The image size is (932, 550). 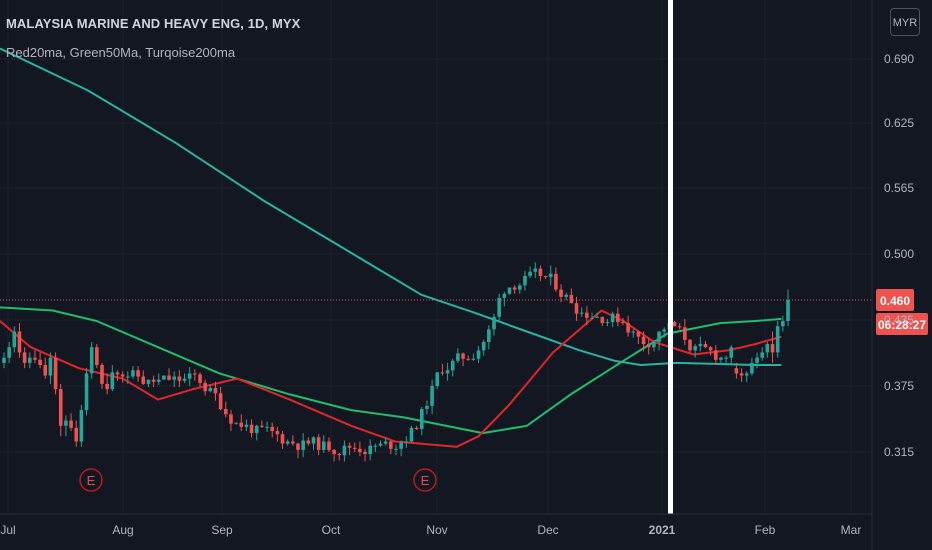 I want to click on price-axis: 0.690 0.625 0.565 0.500 0.435 0.375 0.315, so click(x=892, y=275).